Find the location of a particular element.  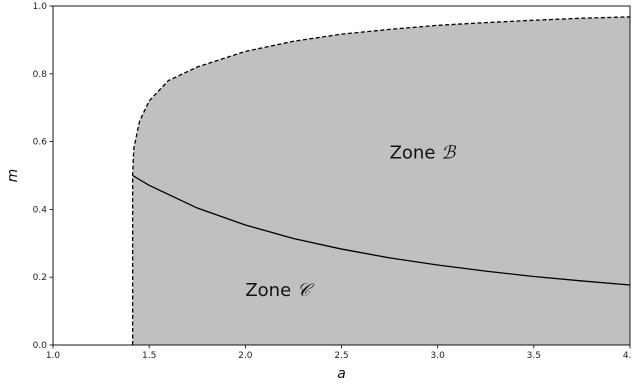

zone-label: Zone 𝒞 is located at coordinates (280, 290).